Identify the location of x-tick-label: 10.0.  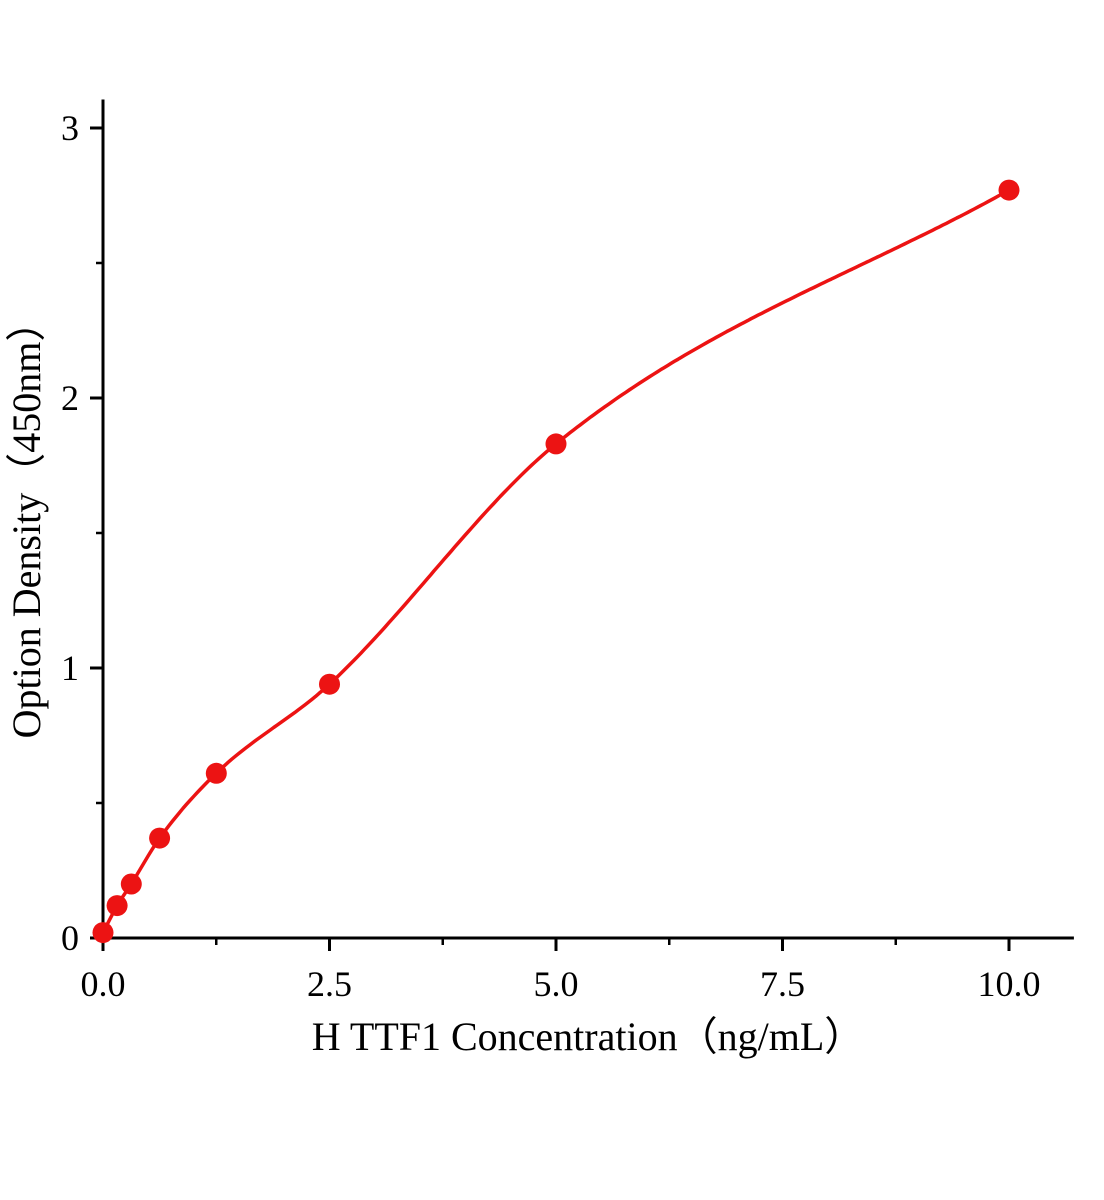
(1009, 984).